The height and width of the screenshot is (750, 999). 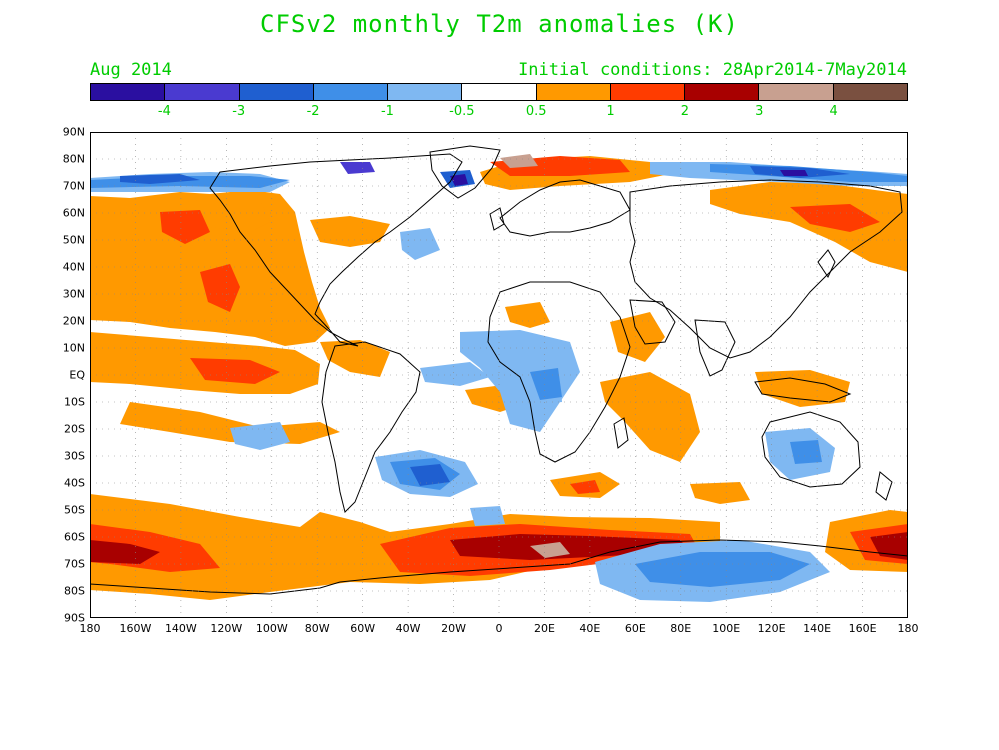 What do you see at coordinates (544, 628) in the screenshot?
I see `longitude-label: 20E` at bounding box center [544, 628].